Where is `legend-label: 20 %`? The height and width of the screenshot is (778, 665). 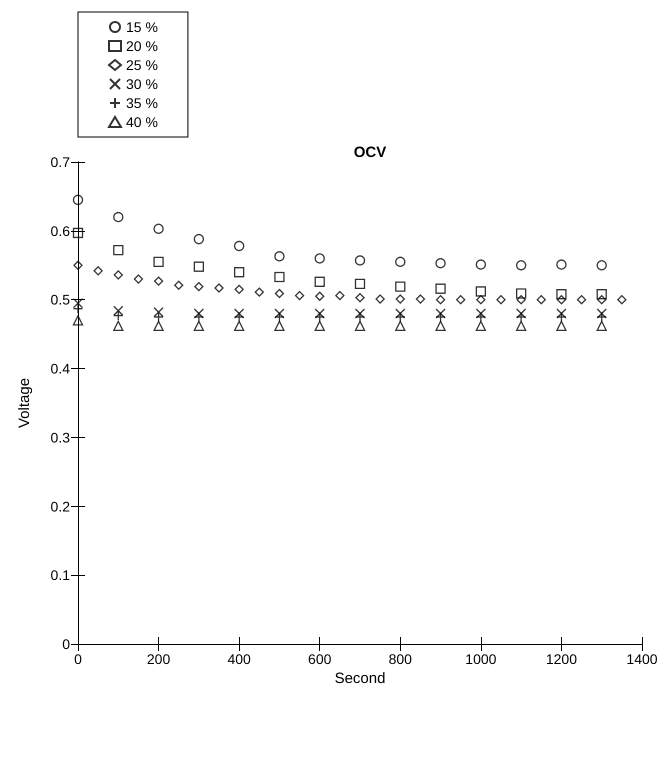 legend-label: 20 % is located at coordinates (142, 46).